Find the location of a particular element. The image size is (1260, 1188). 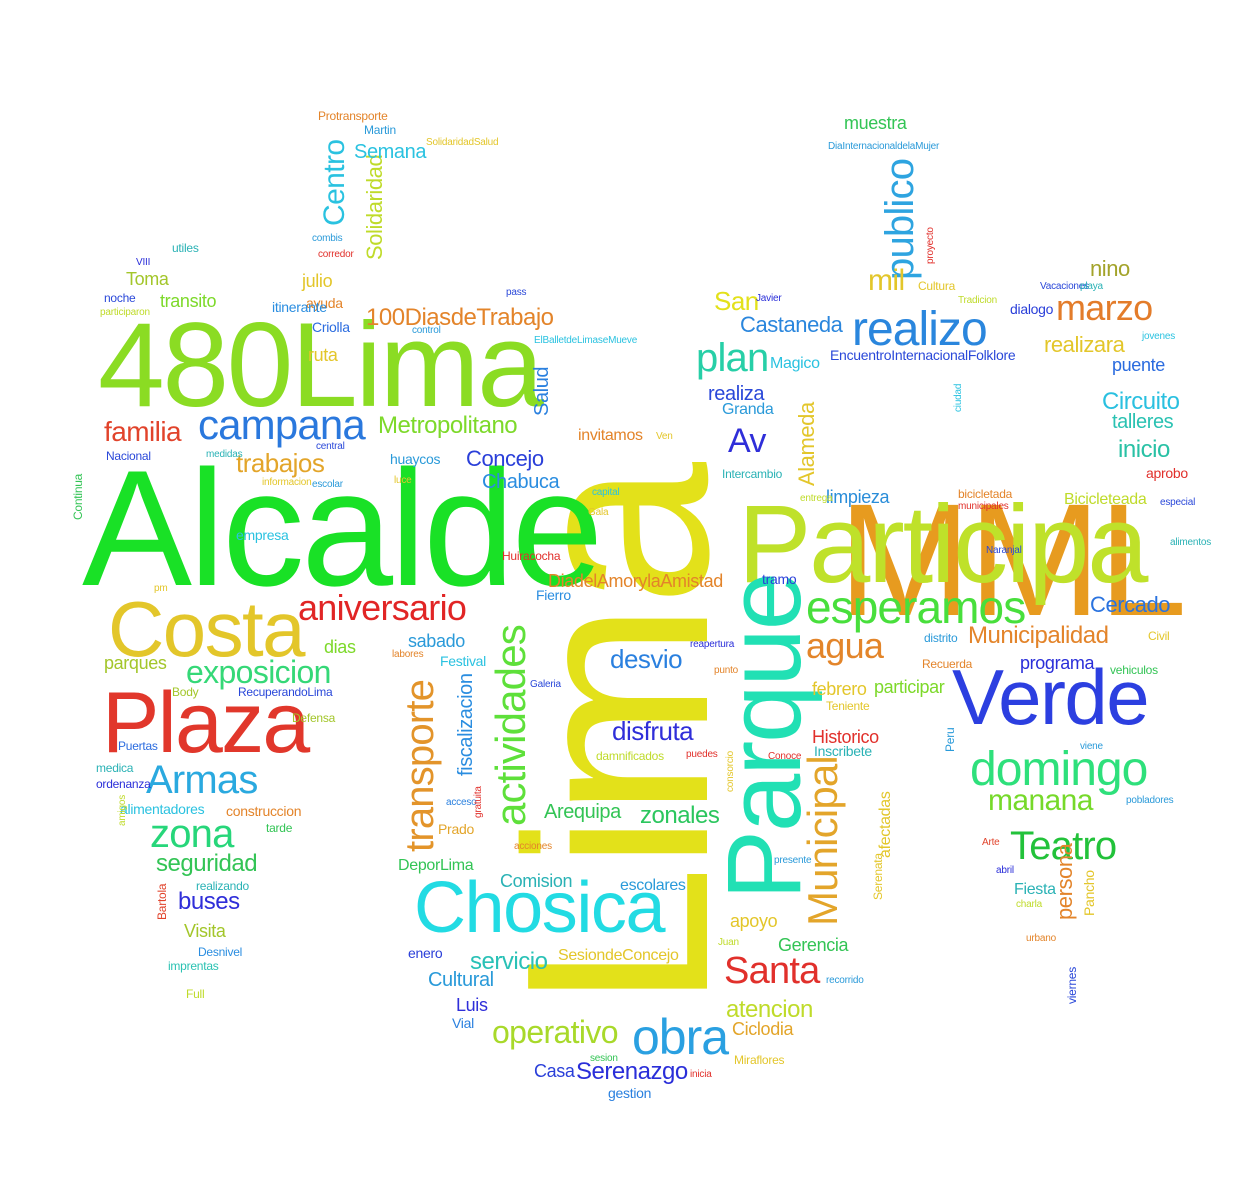

word: noche is located at coordinates (120, 298).